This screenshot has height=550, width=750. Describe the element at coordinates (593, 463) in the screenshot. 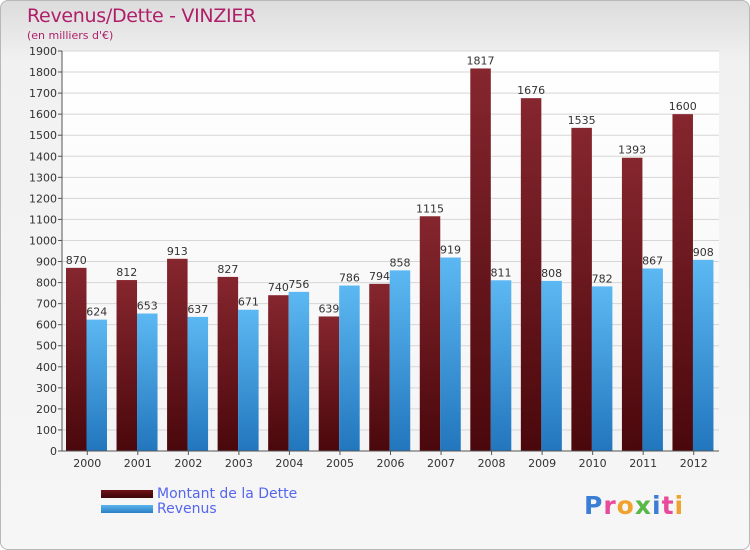

I see `x-tick-label: 2010` at that location.